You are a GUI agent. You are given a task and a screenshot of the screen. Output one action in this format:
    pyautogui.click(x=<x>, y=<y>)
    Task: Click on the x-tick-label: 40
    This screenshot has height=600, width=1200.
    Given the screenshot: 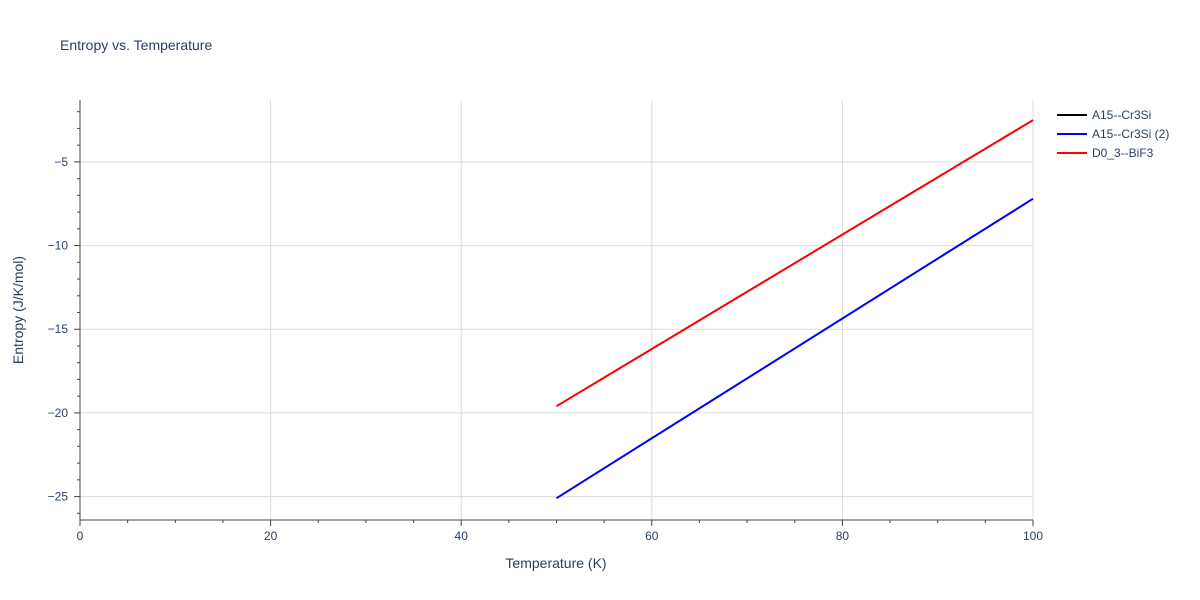 What is the action you would take?
    pyautogui.click(x=462, y=536)
    